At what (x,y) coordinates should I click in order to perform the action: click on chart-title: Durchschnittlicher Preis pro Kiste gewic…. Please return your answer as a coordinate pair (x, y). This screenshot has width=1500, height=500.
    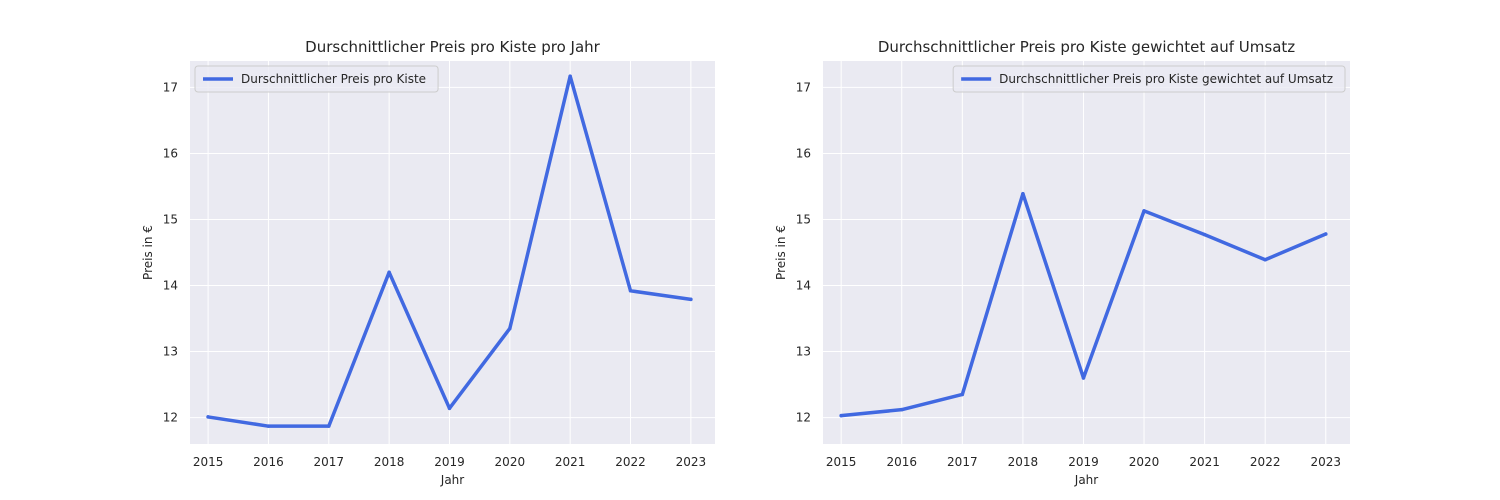
    Looking at the image, I should click on (1086, 47).